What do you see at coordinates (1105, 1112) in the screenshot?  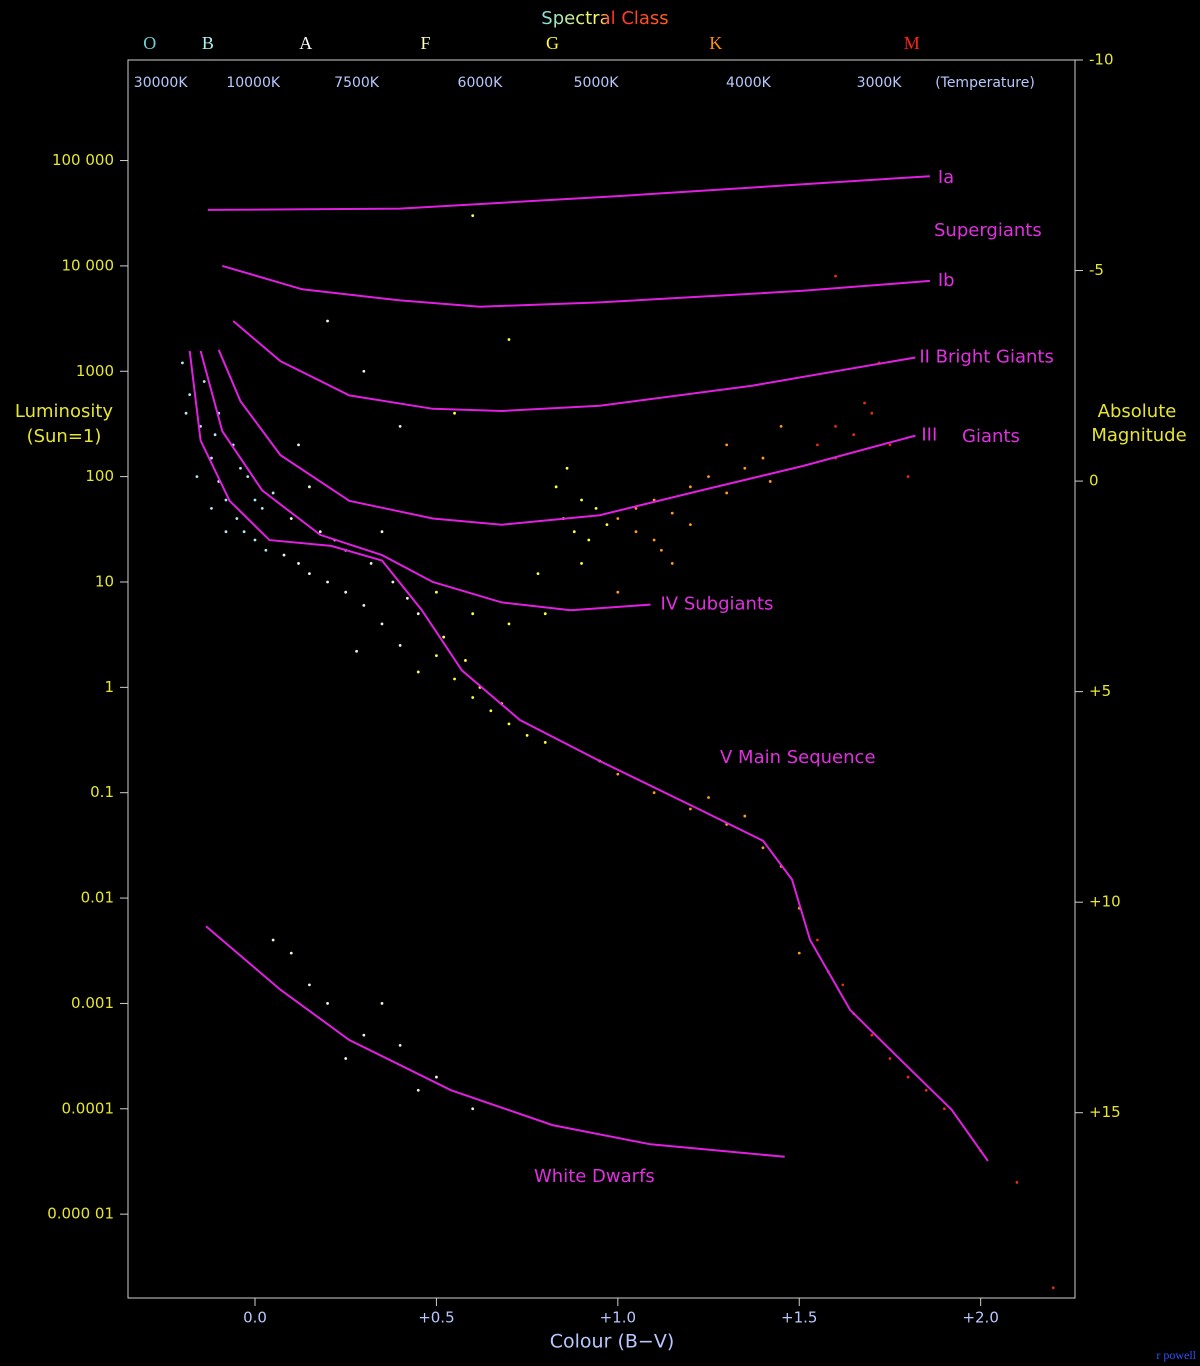 I see `y2-tick-label: +15` at bounding box center [1105, 1112].